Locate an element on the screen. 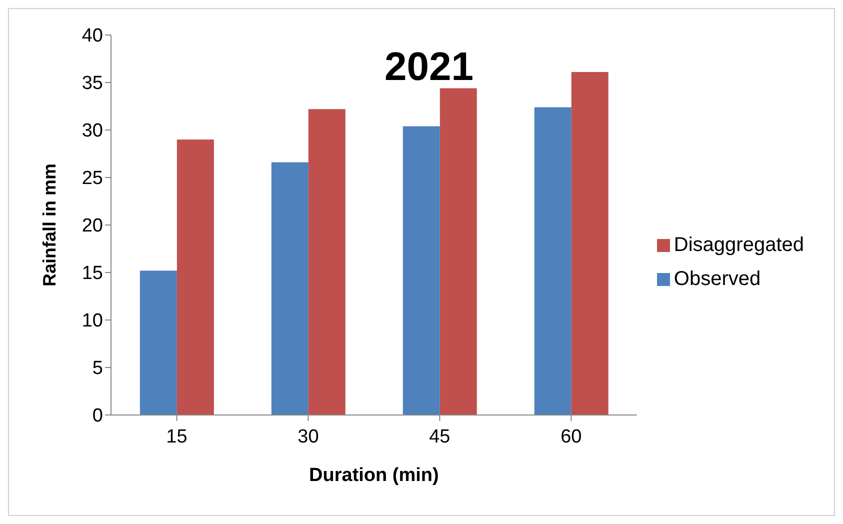 Image resolution: width=843 pixels, height=524 pixels. x-tick-label: 45 is located at coordinates (439, 437).